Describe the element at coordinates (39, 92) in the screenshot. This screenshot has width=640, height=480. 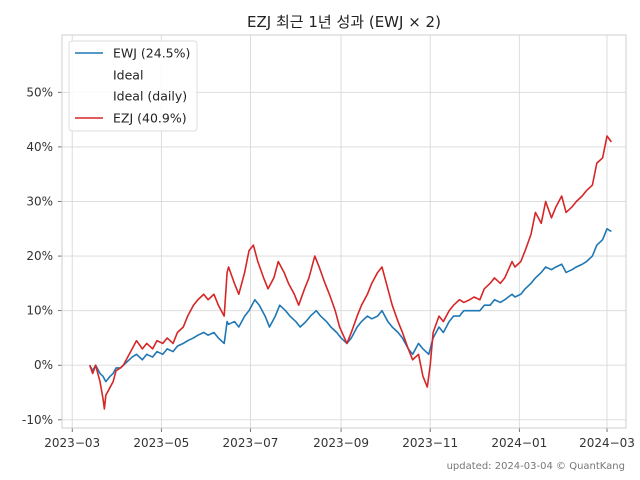
I see `y-tick-label: 50%` at that location.